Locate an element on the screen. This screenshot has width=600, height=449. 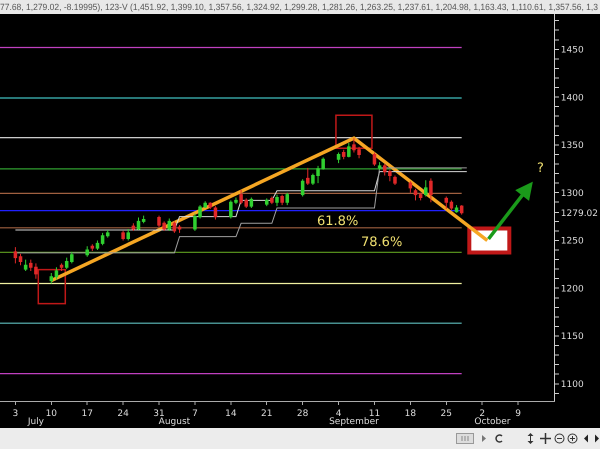
x2-tick-label: August is located at coordinates (174, 422).